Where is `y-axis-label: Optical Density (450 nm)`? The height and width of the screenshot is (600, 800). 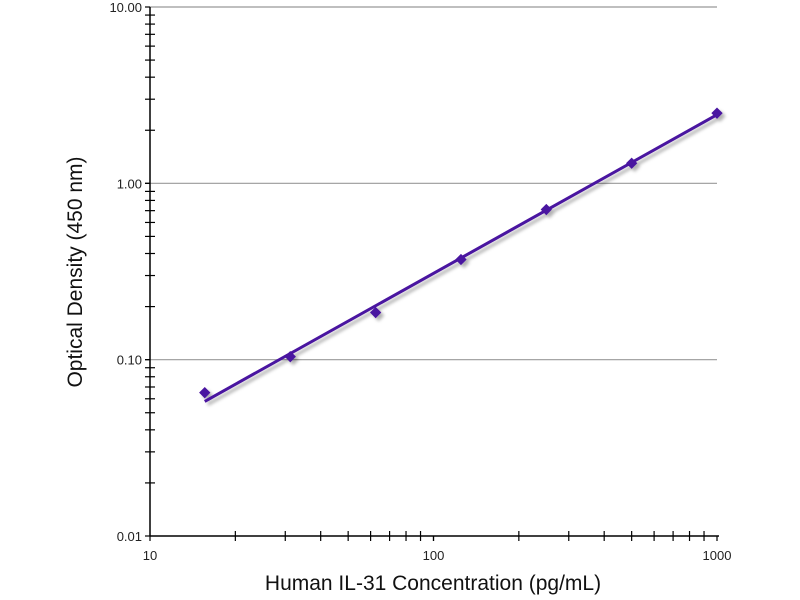
y-axis-label: Optical Density (450 nm) is located at coordinates (75, 271).